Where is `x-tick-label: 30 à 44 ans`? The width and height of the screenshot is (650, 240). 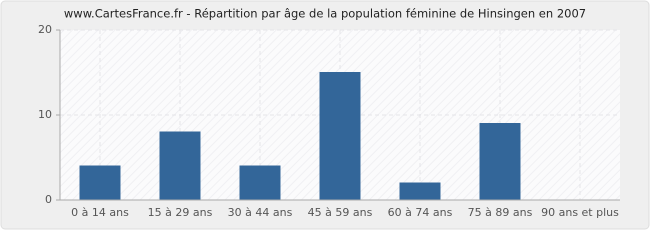 x-tick-label: 30 à 44 ans is located at coordinates (260, 212).